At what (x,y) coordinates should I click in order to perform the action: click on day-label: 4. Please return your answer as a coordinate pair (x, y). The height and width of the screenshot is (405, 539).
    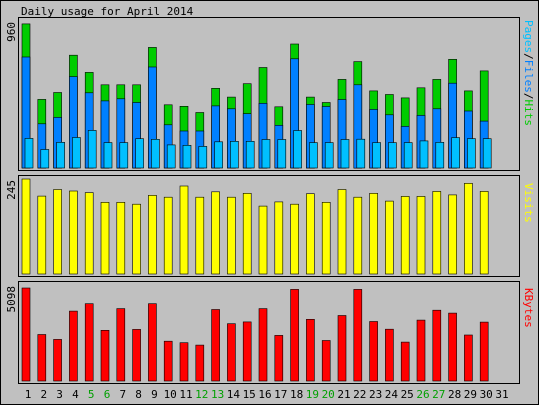
    Looking at the image, I should click on (75, 394).